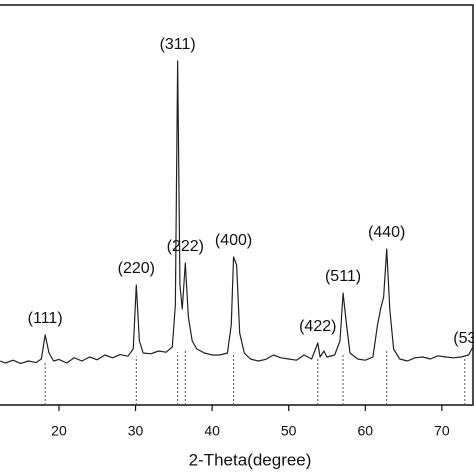  Describe the element at coordinates (178, 44) in the screenshot. I see `peak-label: (311)` at that location.